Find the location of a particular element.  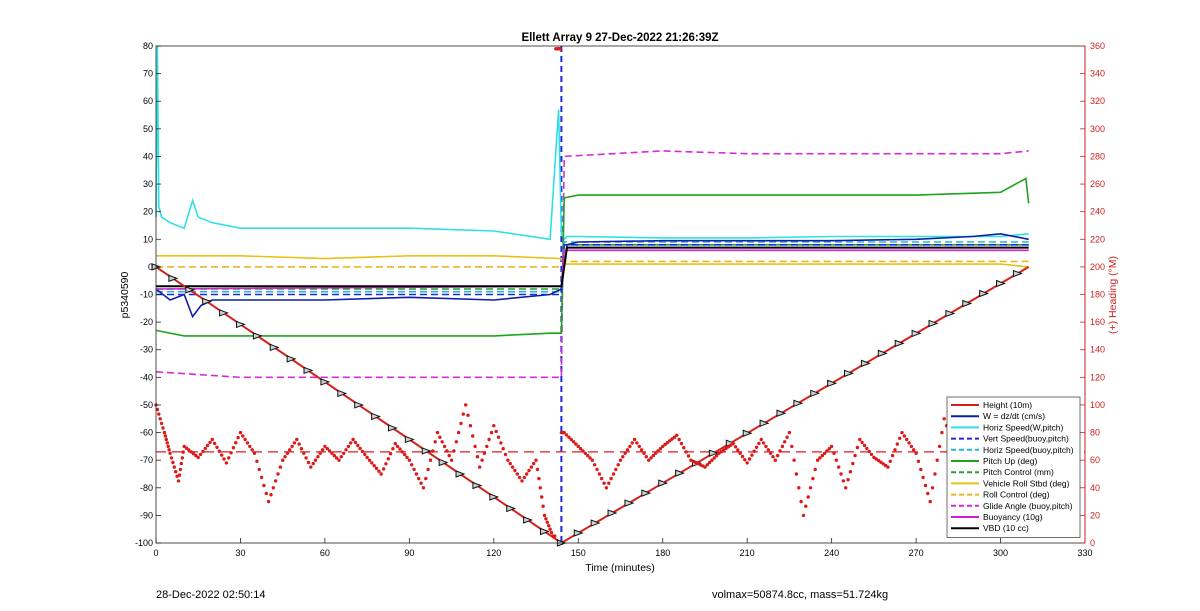

y-tick-label: 60 is located at coordinates (148, 101).